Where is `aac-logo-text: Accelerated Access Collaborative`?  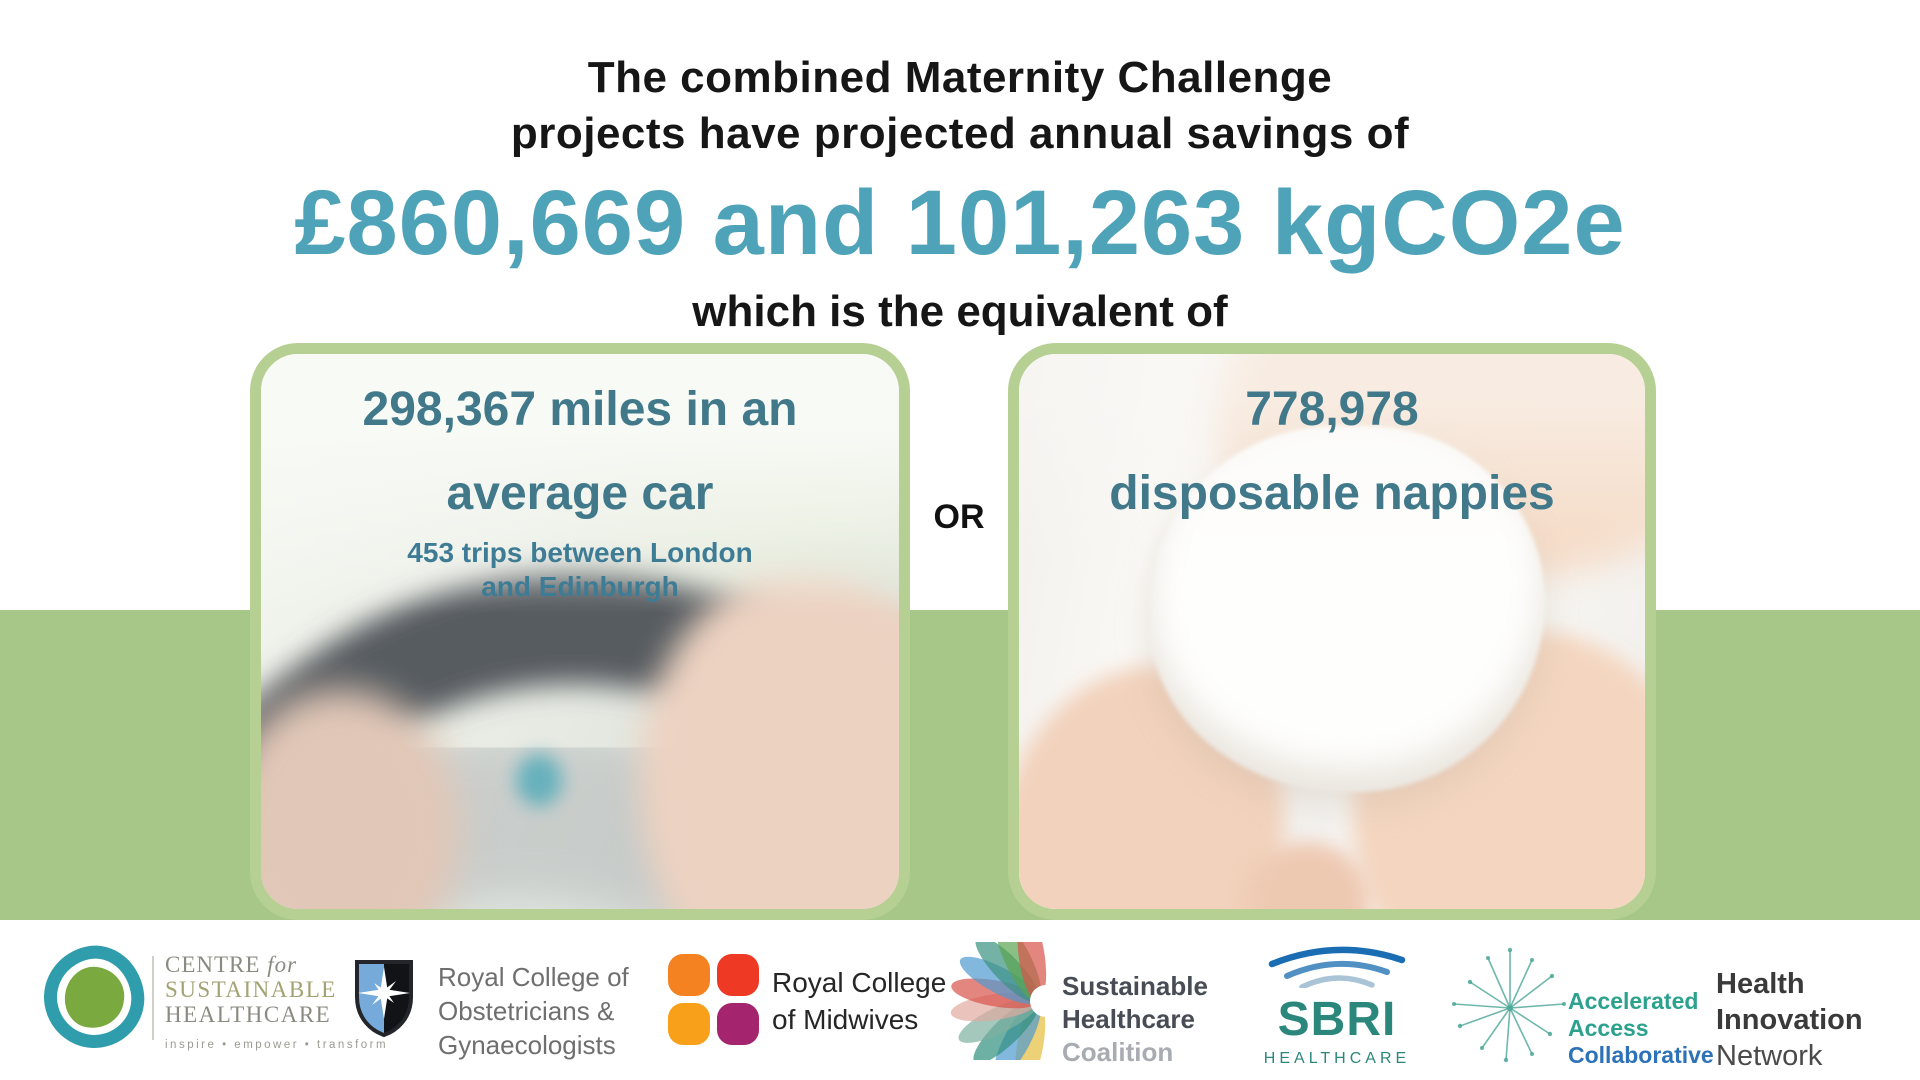 aac-logo-text: Accelerated Access Collaborative is located at coordinates (1641, 1028).